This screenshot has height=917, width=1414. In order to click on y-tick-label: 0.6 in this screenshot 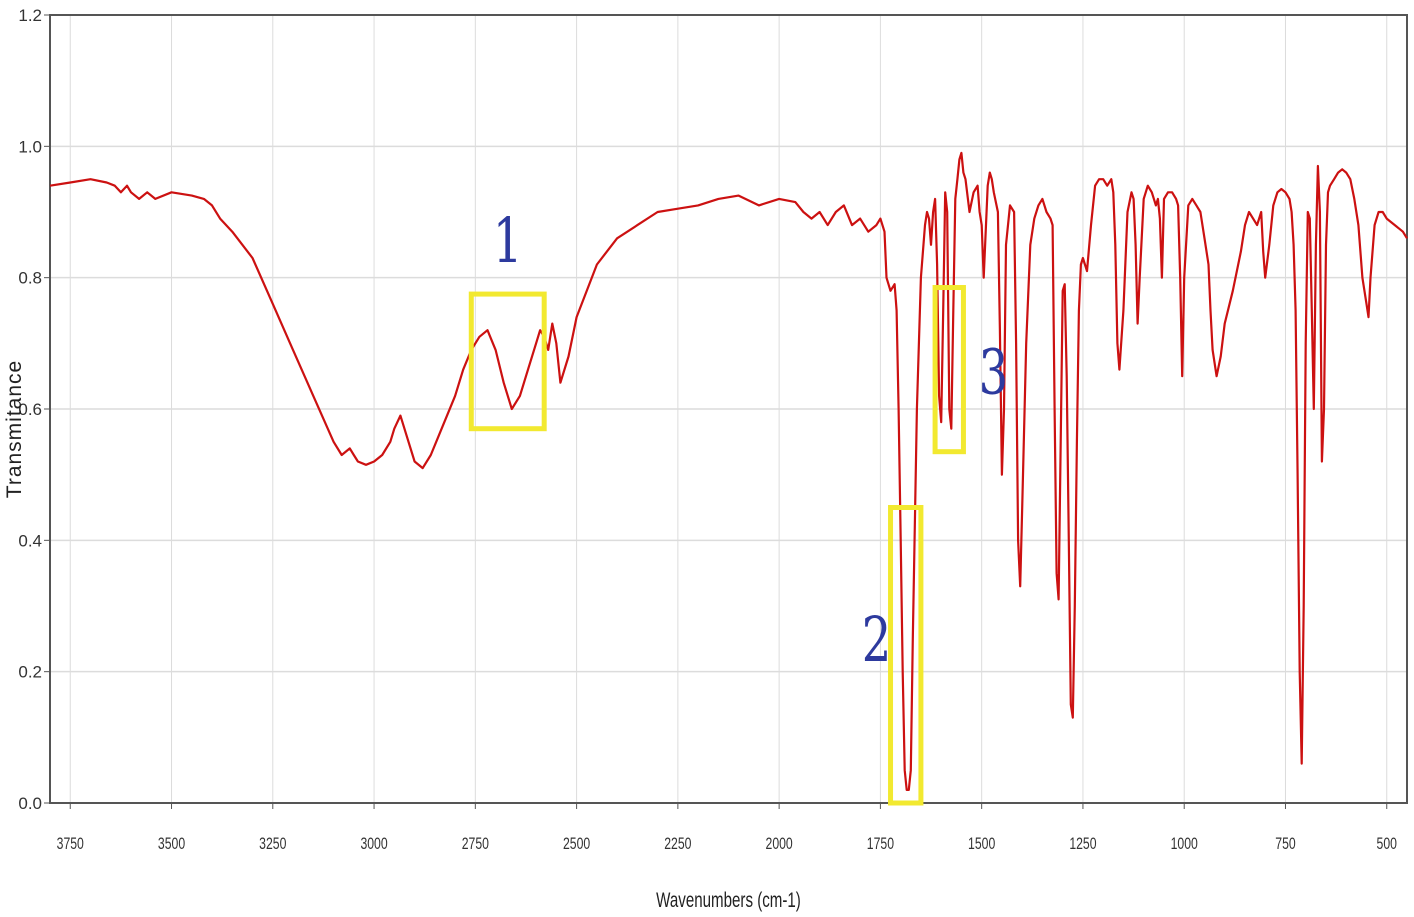, I will do `click(30, 409)`.